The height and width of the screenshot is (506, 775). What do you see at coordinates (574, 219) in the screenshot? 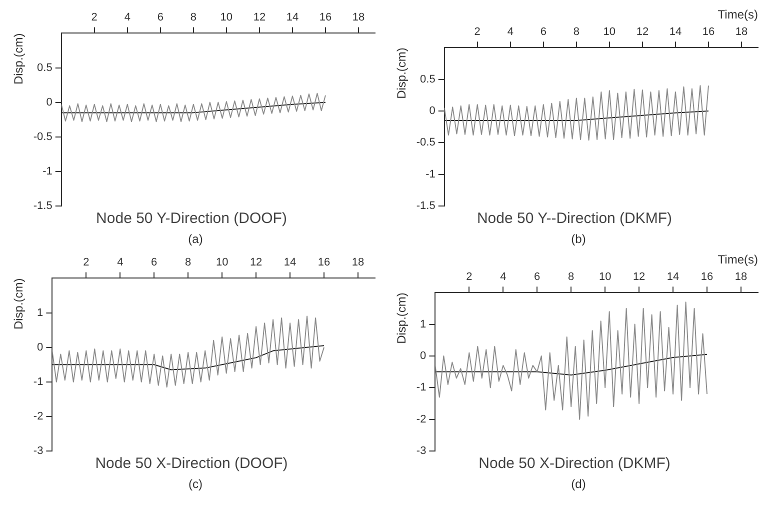
I see `text: Node 50 Y--Direction (DKMF)` at bounding box center [574, 219].